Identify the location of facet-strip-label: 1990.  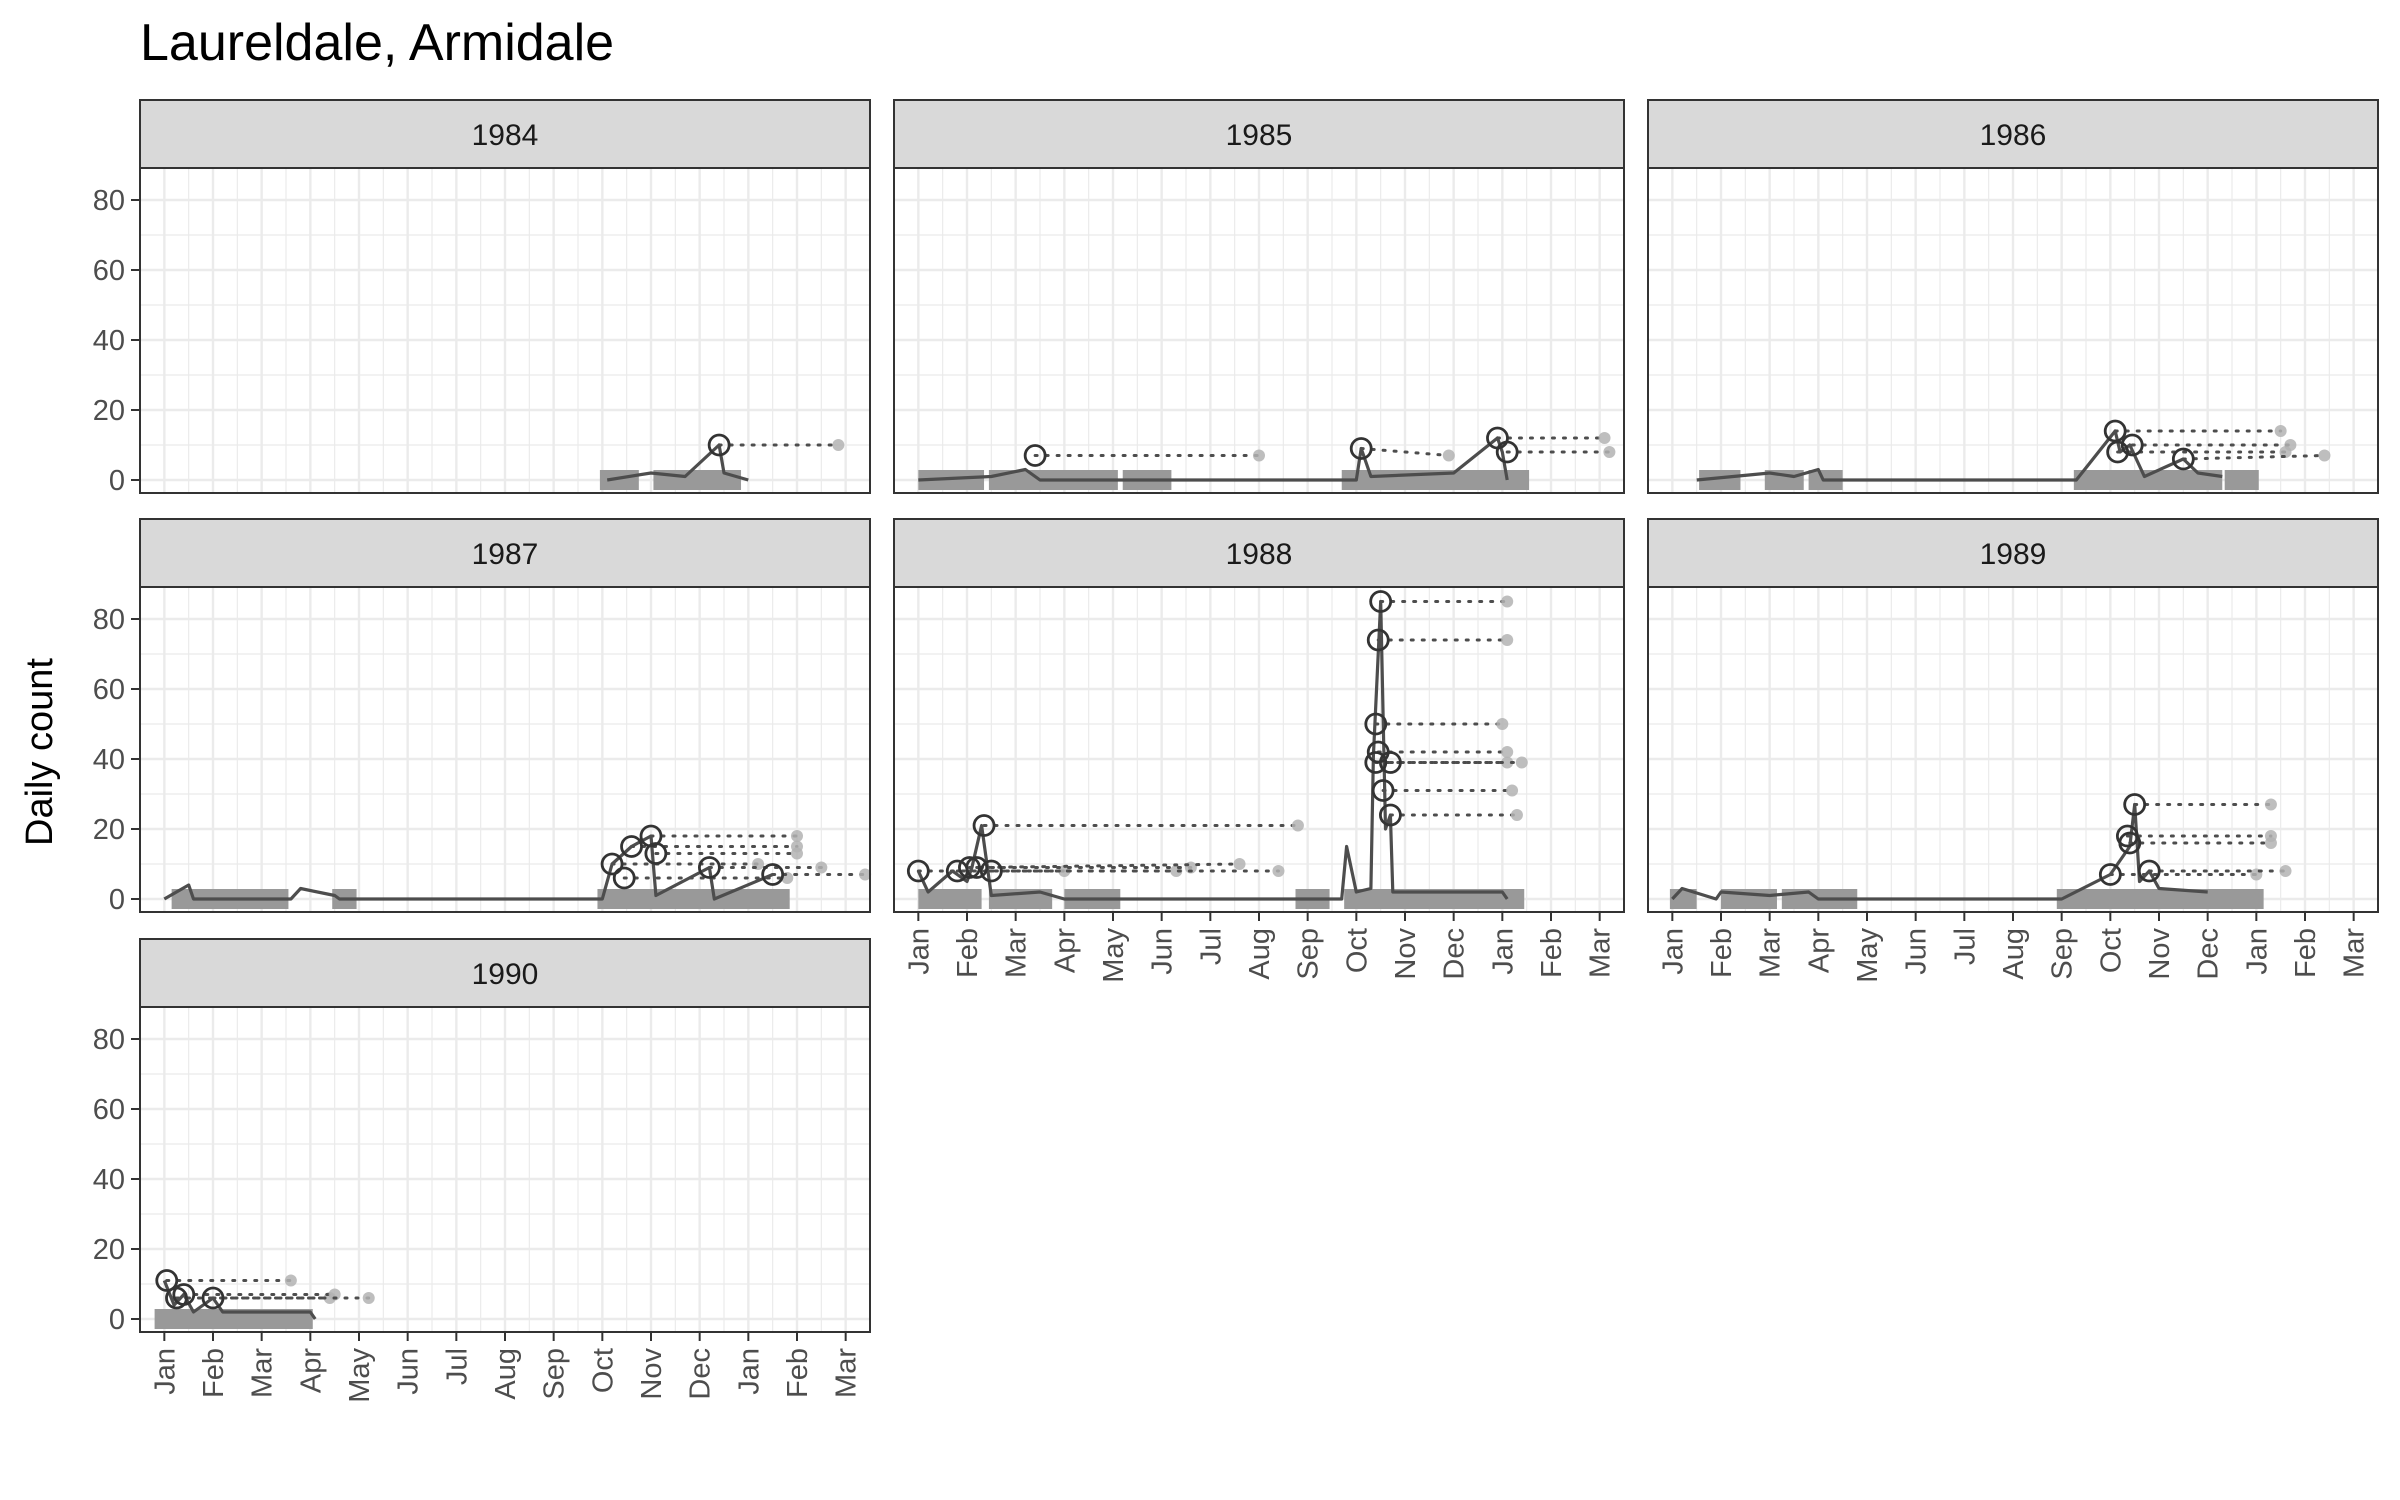
(505, 974).